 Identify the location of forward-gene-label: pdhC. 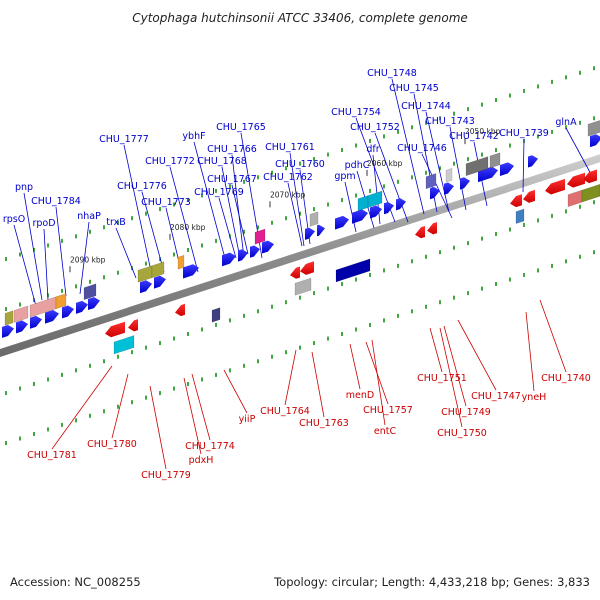
(357, 165).